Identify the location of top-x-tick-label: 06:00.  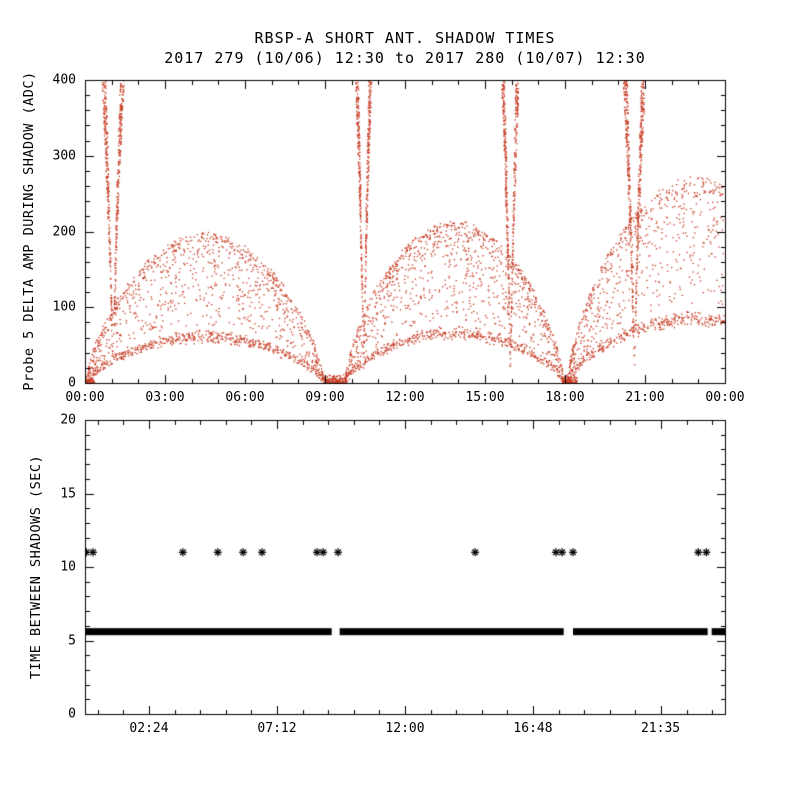
(245, 397).